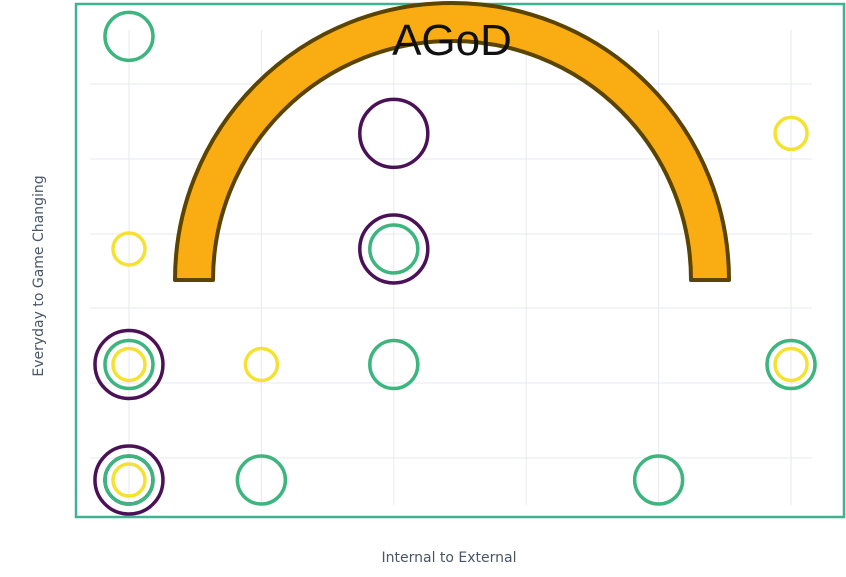  What do you see at coordinates (452, 40) in the screenshot?
I see `arch-label: AGoD` at bounding box center [452, 40].